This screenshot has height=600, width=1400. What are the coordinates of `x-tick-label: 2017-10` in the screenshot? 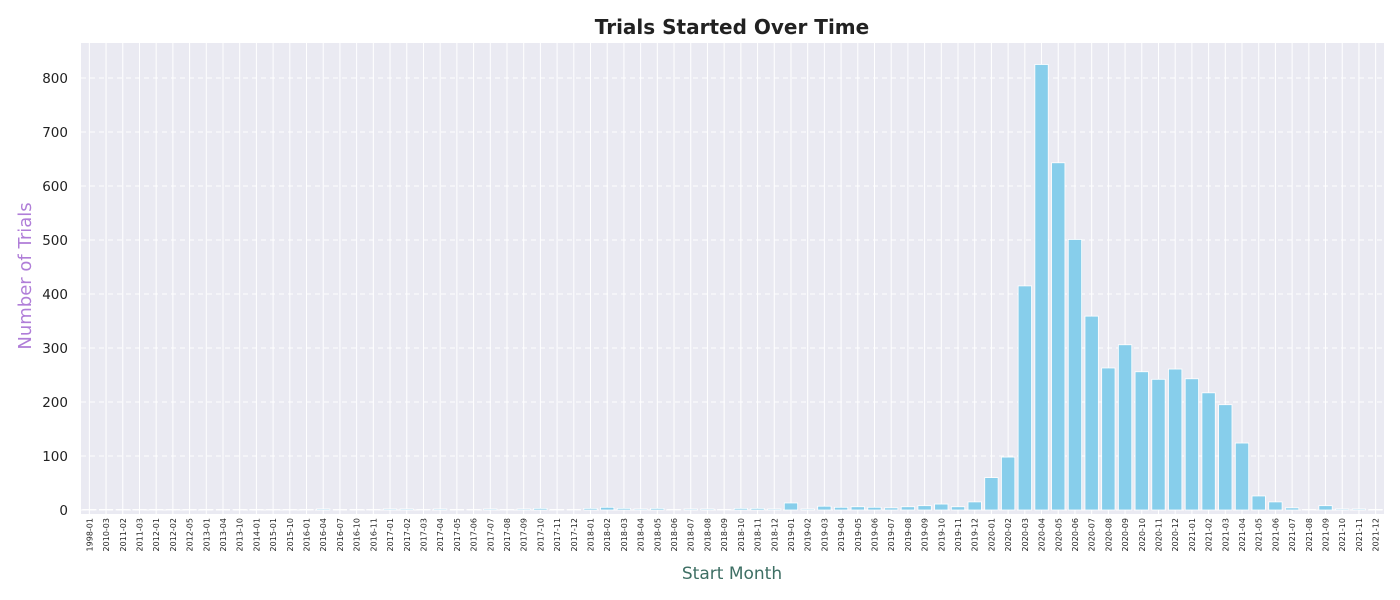 It's located at (540, 534).